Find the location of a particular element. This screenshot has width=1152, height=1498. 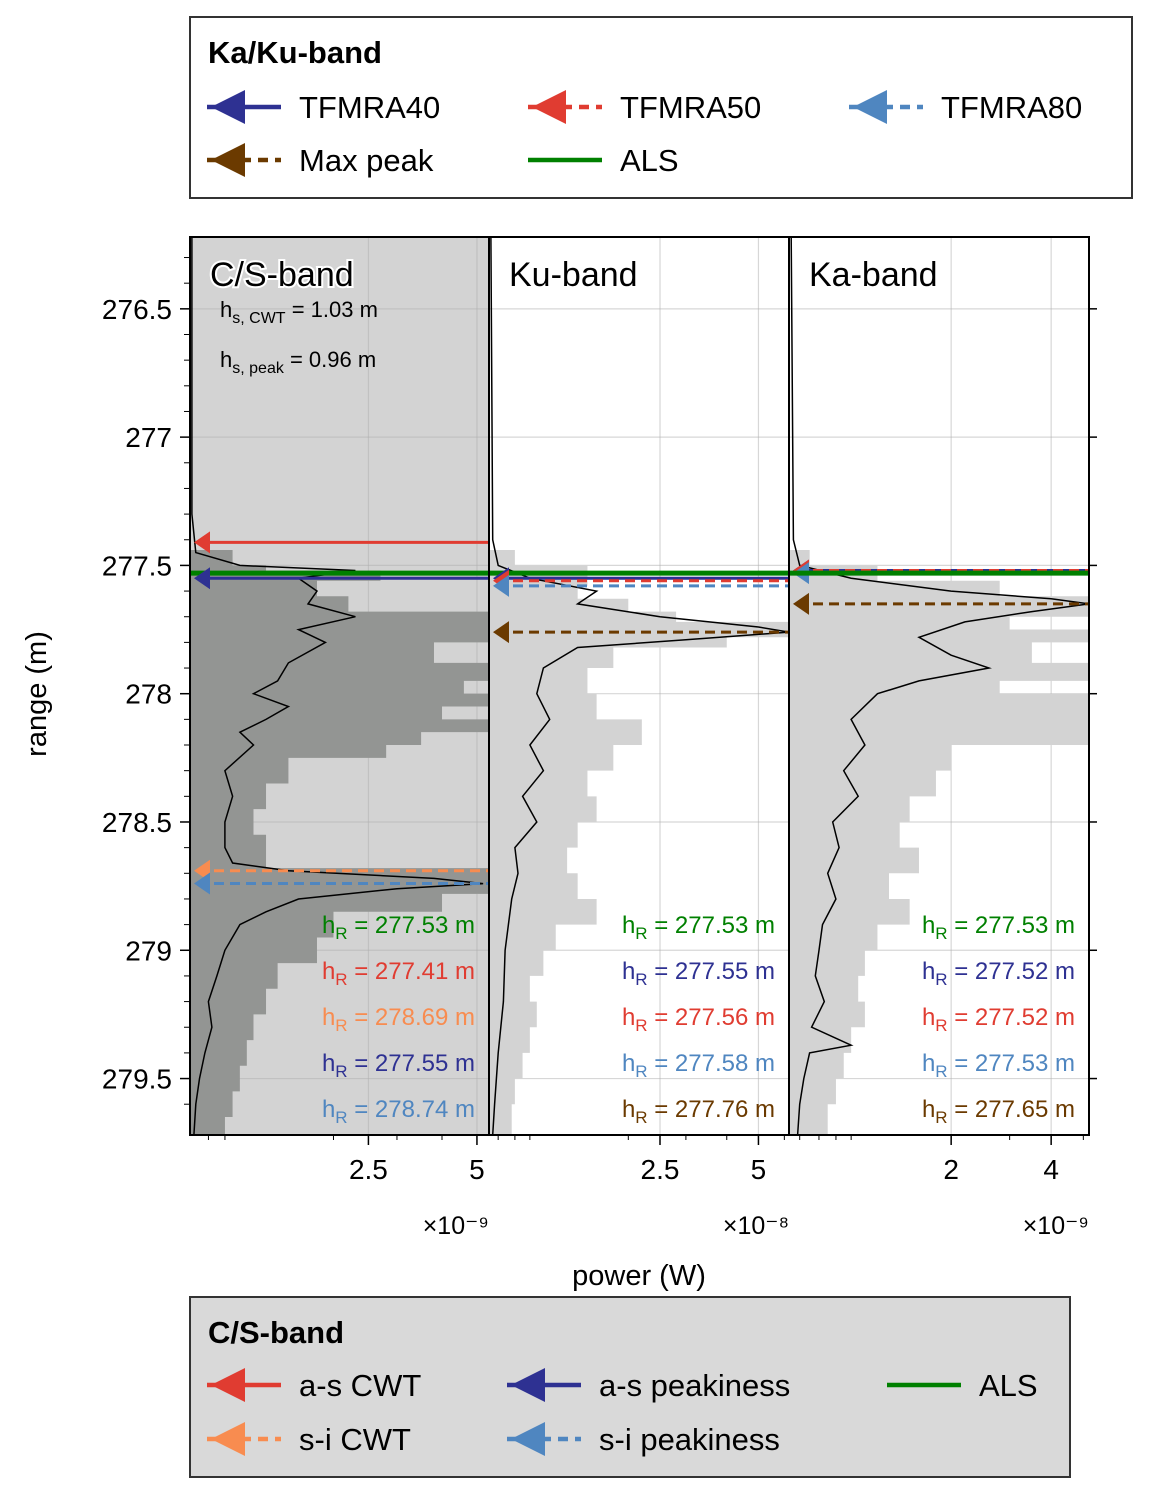

legend-top-entry-4: ALS is located at coordinates (603, 160).